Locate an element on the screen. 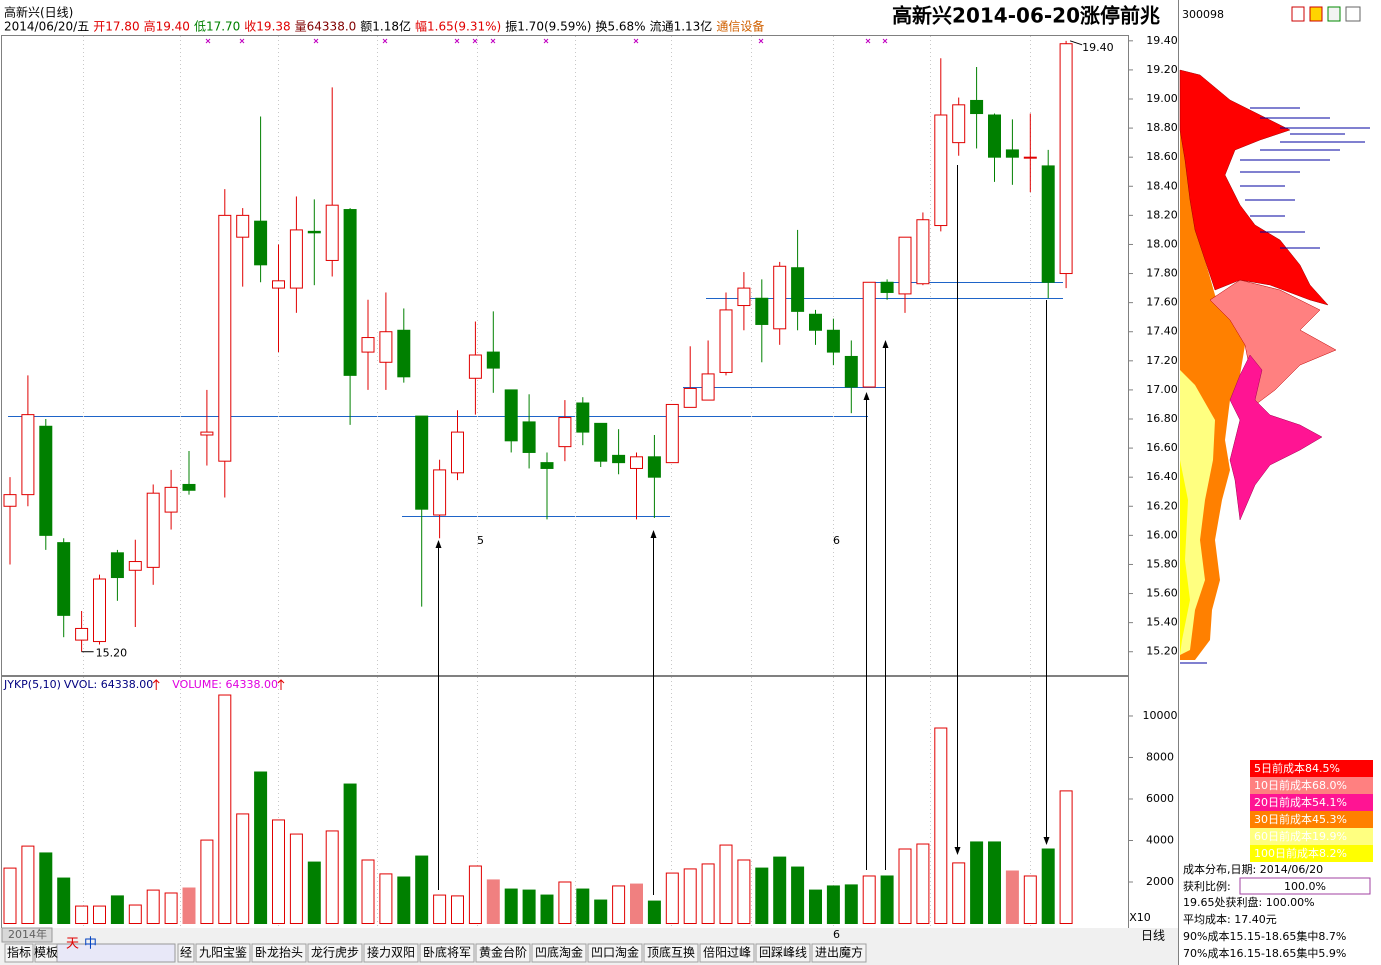 The width and height of the screenshot is (1381, 965). y-tick-label: 17.60 is located at coordinates (1162, 302).